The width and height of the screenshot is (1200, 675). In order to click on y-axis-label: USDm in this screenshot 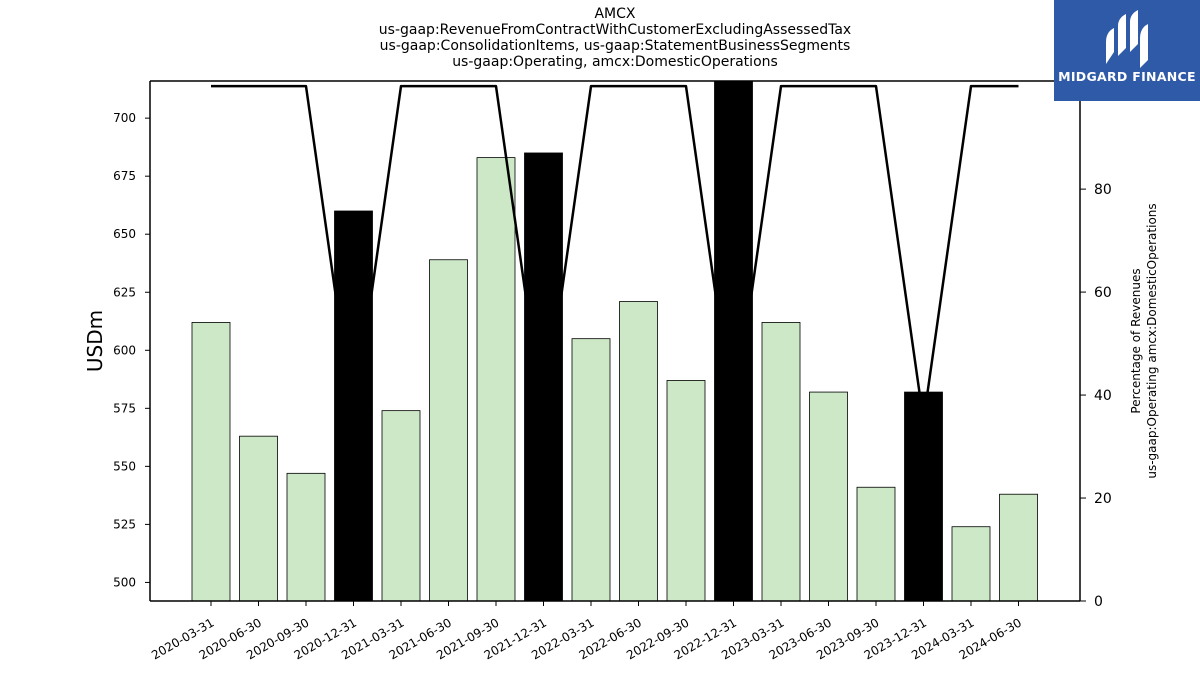, I will do `click(95, 341)`.